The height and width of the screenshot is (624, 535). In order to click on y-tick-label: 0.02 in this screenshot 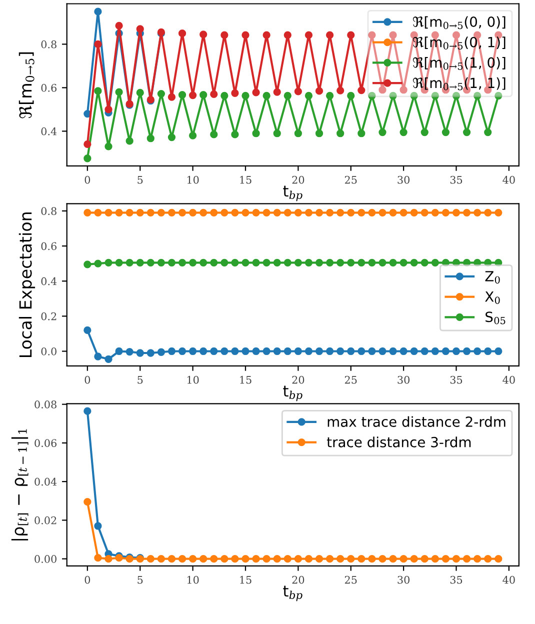, I will do `click(45, 520)`.